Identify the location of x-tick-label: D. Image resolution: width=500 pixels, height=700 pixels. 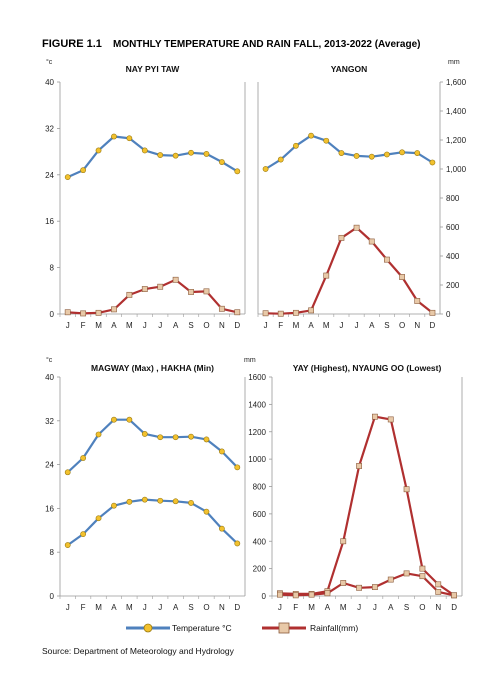
(237, 607).